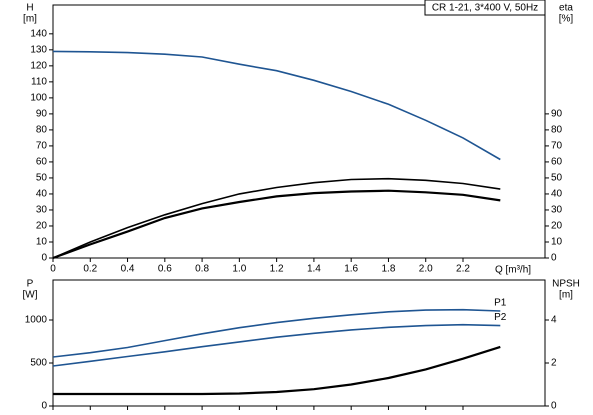  What do you see at coordinates (500, 303) in the screenshot?
I see `series-label: P1` at bounding box center [500, 303].